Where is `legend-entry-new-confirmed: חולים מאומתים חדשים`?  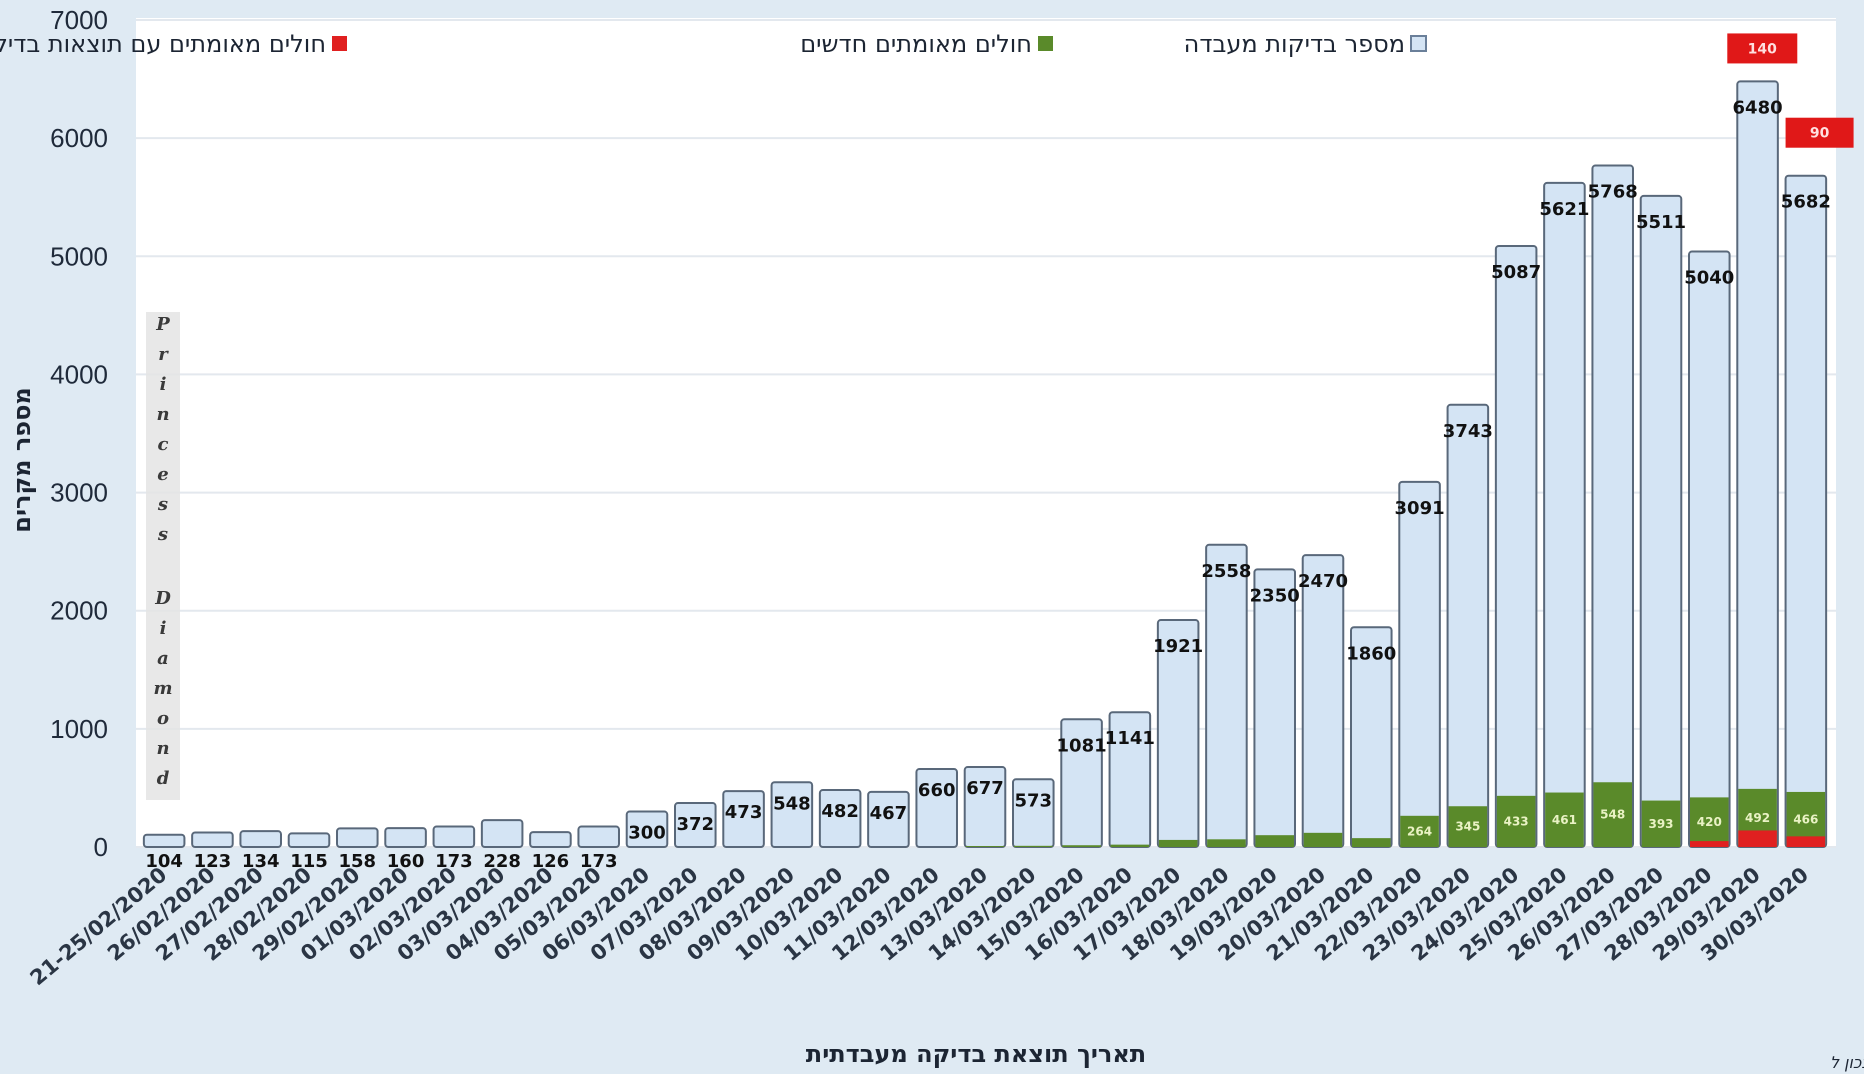 legend-entry-new-confirmed: חולים מאומתים חדשים is located at coordinates (926, 44).